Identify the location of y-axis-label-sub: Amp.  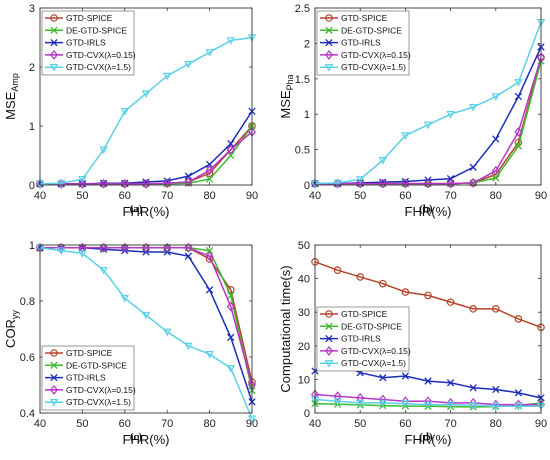
(15, 82).